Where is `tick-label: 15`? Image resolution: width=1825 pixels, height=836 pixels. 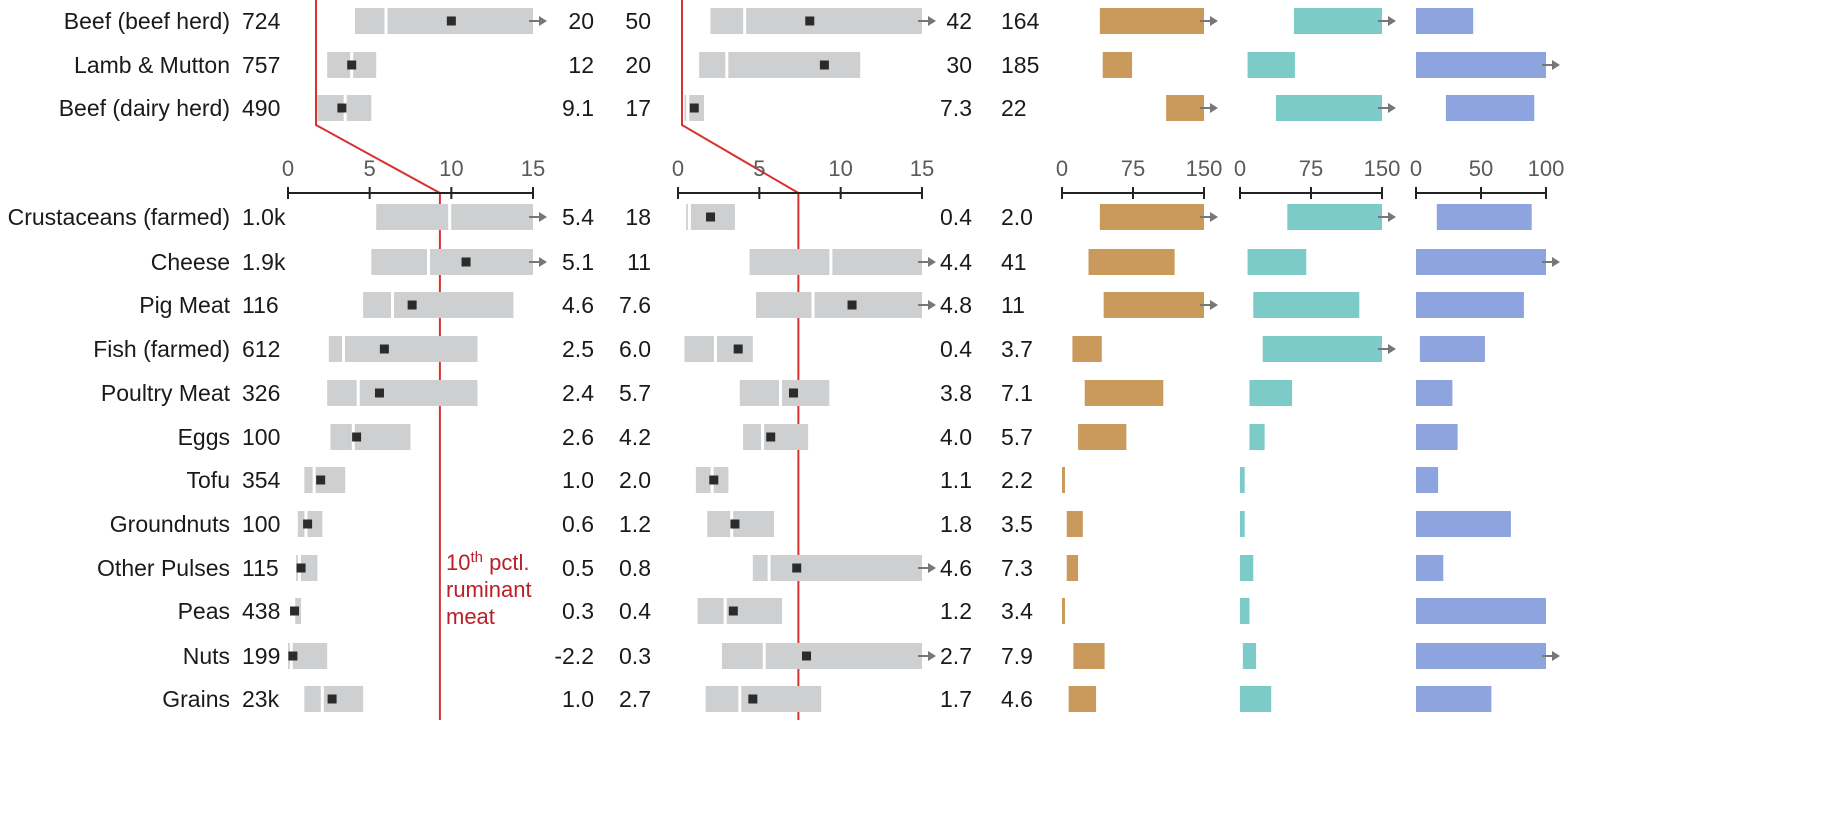
tick-label: 15 is located at coordinates (533, 168).